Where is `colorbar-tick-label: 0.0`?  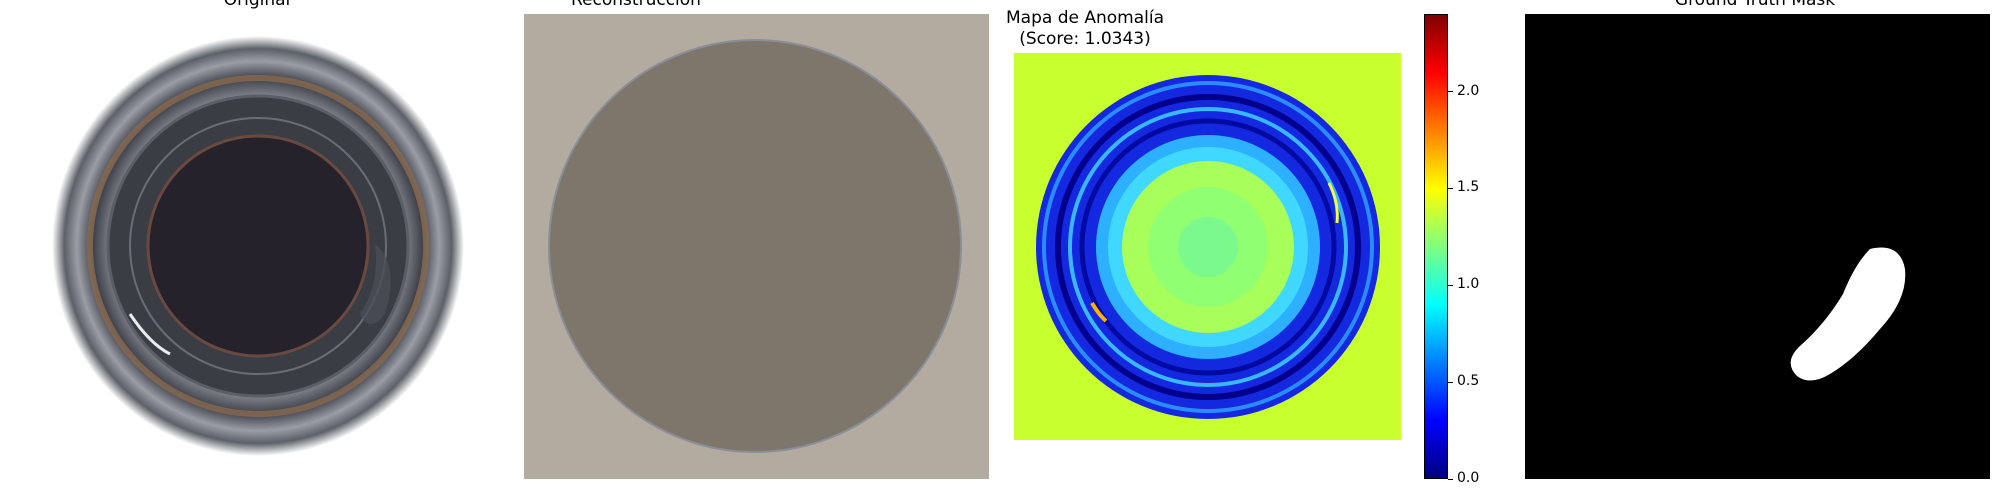
colorbar-tick-label: 0.0 is located at coordinates (1468, 478).